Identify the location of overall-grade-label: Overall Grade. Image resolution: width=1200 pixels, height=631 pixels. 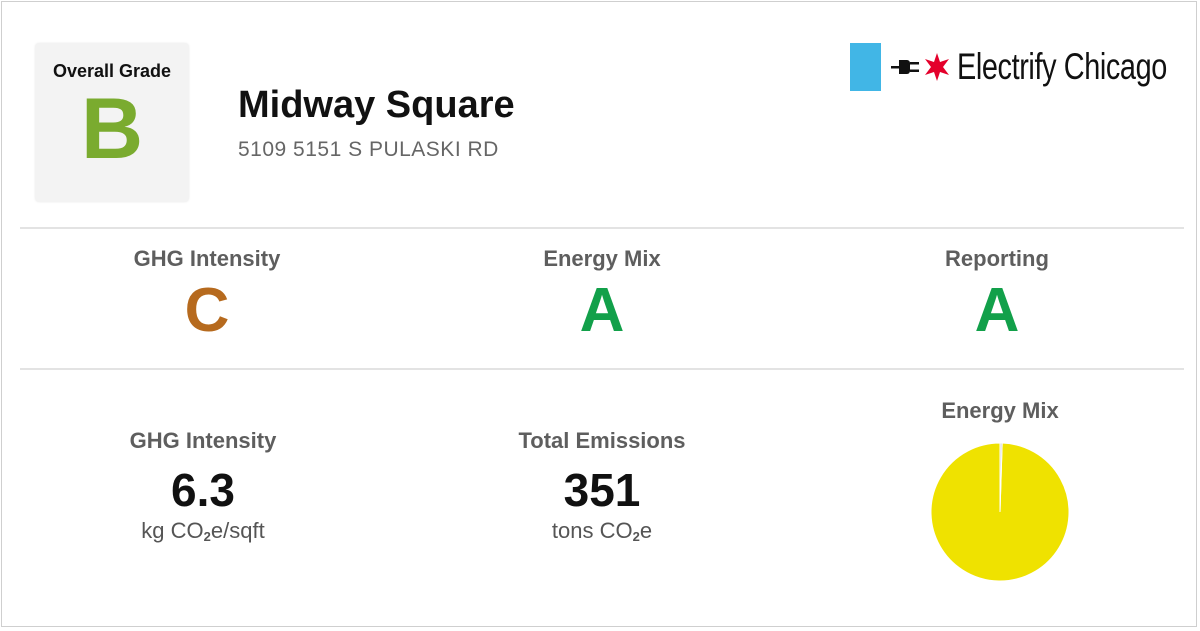
(112, 71).